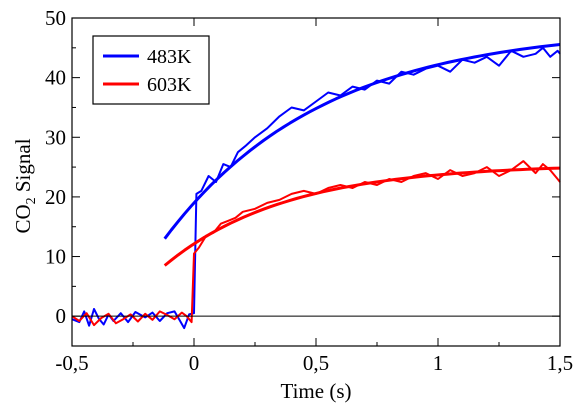 Image resolution: width=583 pixels, height=407 pixels. Describe the element at coordinates (194, 363) in the screenshot. I see `x-tick-label: 0` at that location.